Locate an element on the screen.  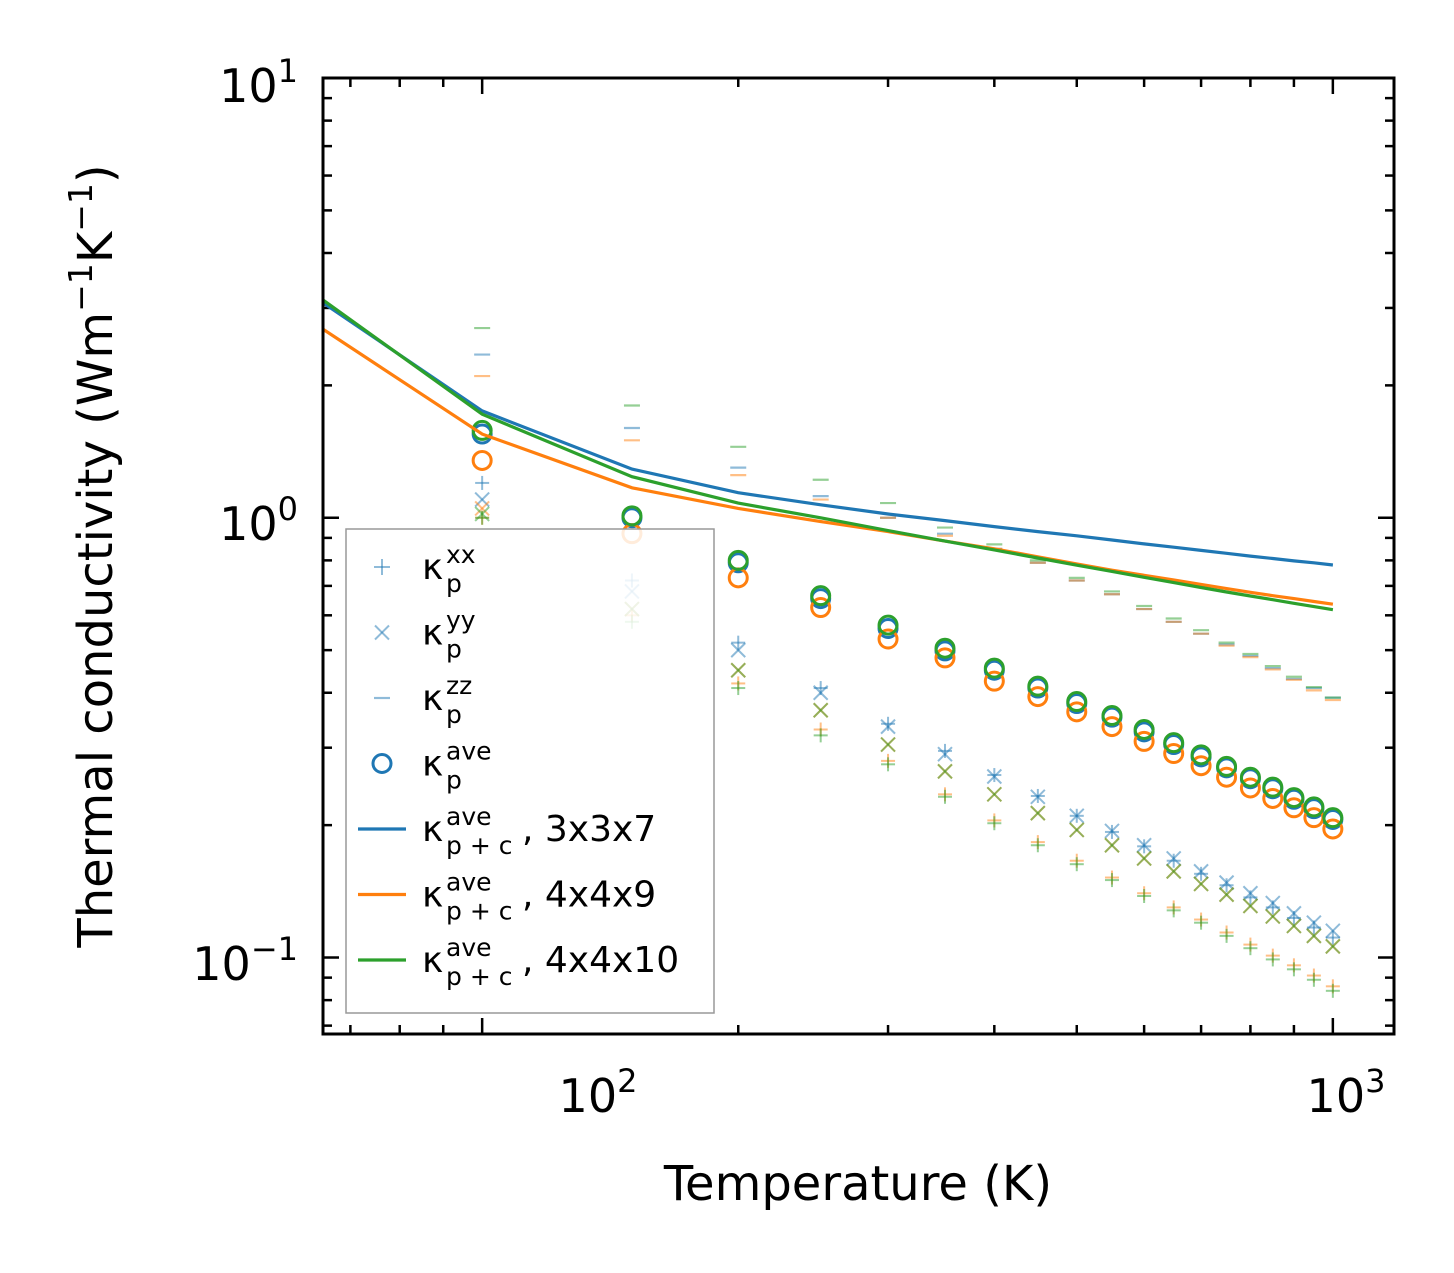
legend-label: κ ave p + c , 4x4x10 is located at coordinates (550, 962).